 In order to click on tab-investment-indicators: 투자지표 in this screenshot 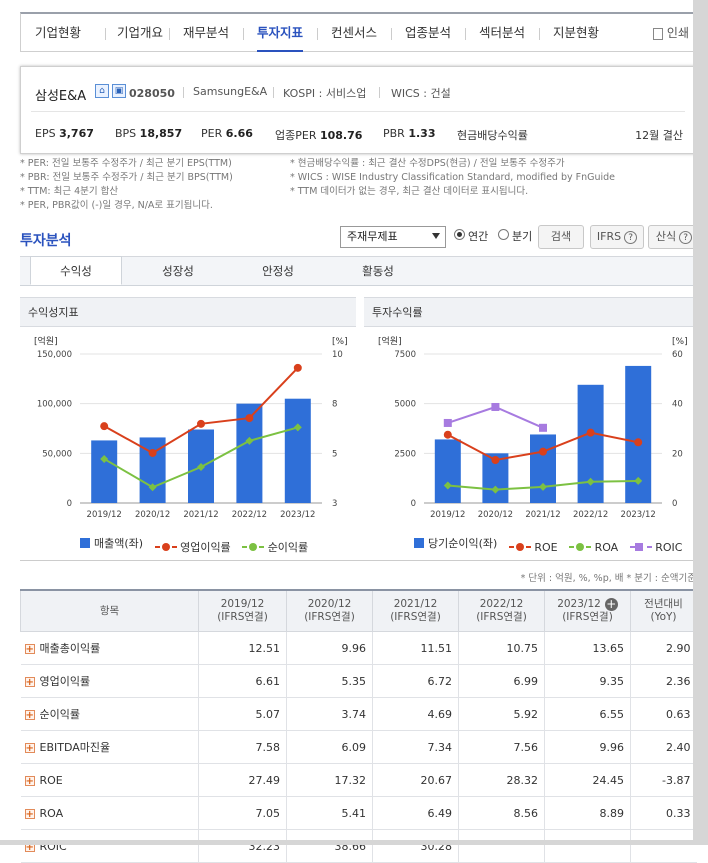, I will do `click(280, 33)`.